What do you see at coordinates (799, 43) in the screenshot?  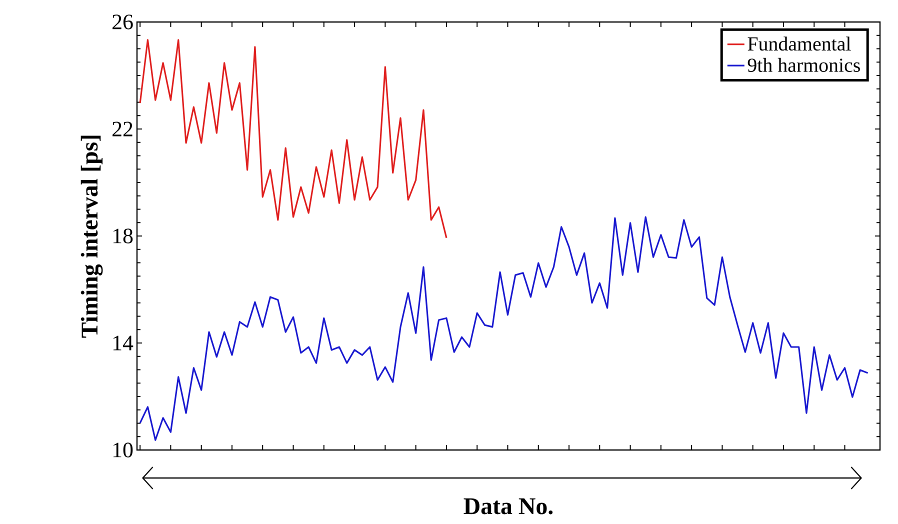 I see `legend-label: Fundamental` at bounding box center [799, 43].